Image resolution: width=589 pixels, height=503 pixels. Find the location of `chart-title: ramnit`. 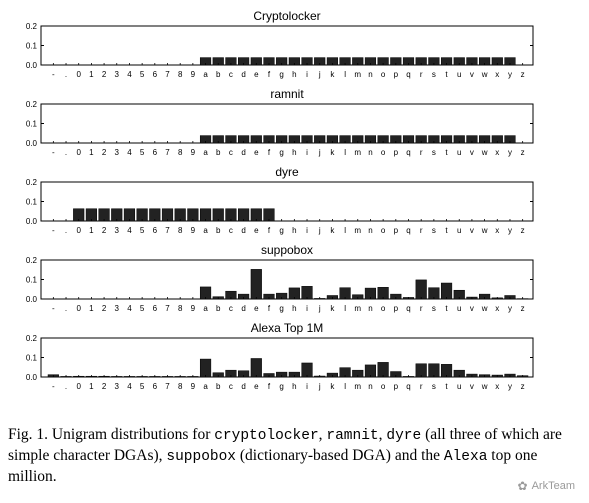

chart-title: ramnit is located at coordinates (287, 94).